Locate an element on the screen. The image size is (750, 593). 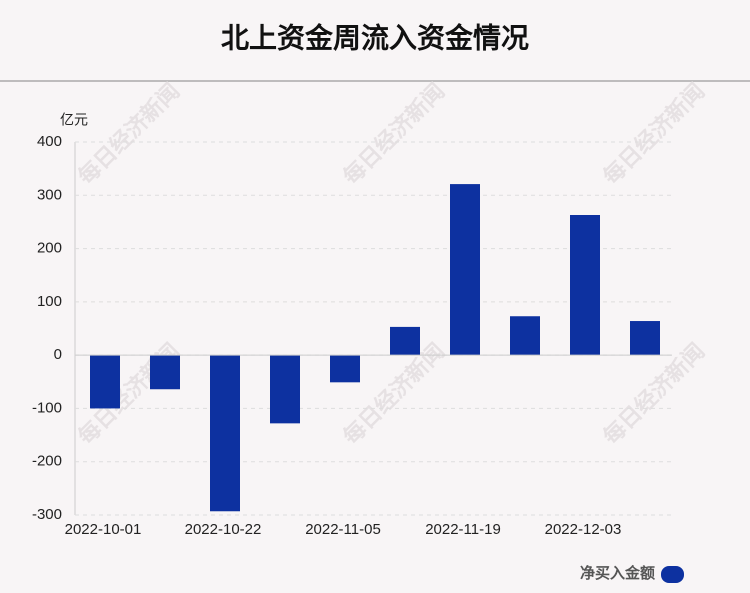
y-tick-label: 0 is located at coordinates (58, 354).